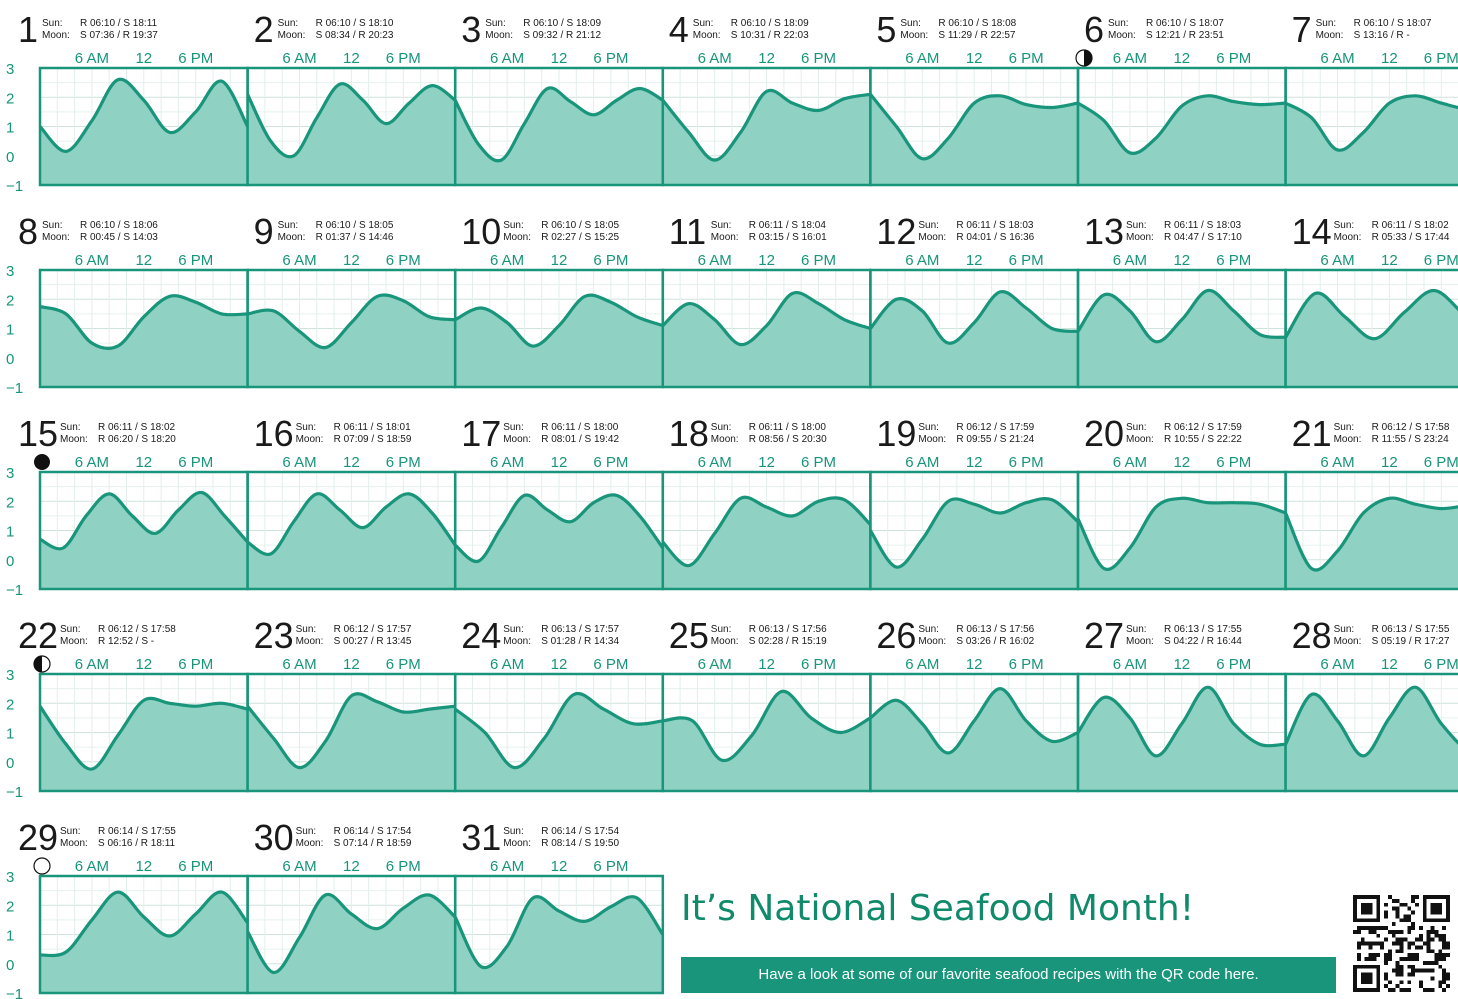 Image resolution: width=1458 pixels, height=999 pixels. I want to click on moon-times: R 08:14 / S 19:50, so click(580, 843).